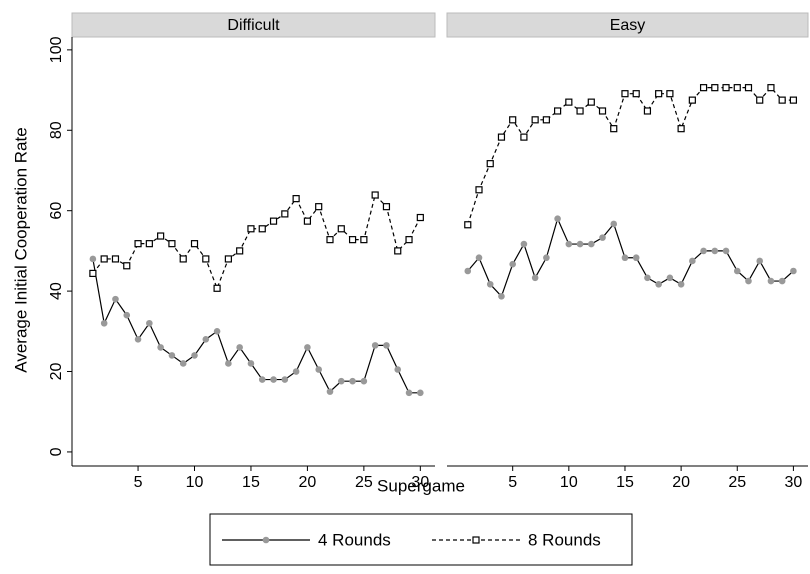 The width and height of the screenshot is (810, 574). Describe the element at coordinates (364, 482) in the screenshot. I see `x-tick-label: 25` at that location.